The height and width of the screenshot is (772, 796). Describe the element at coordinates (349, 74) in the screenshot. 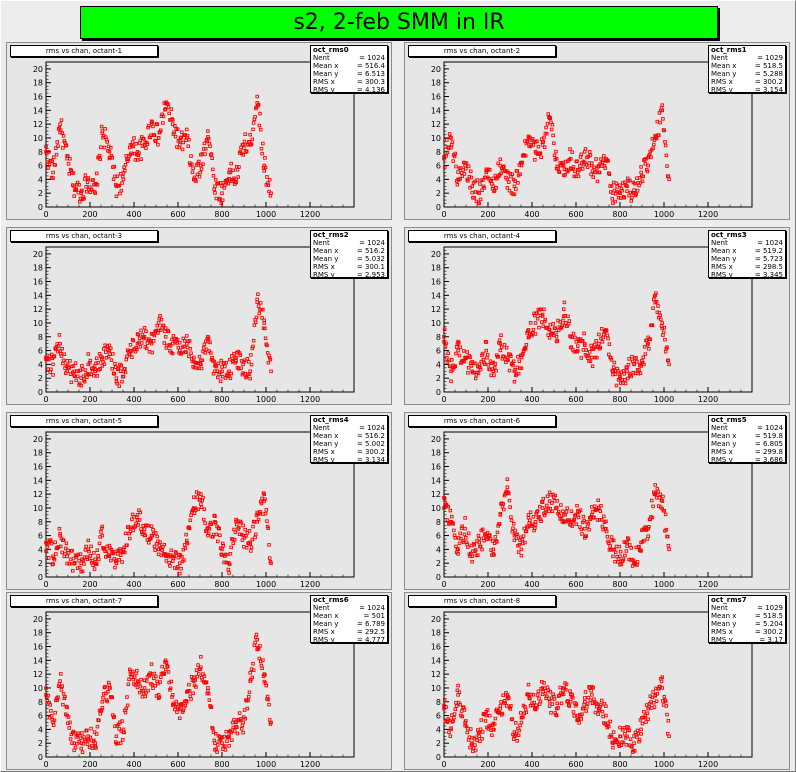

I see `stats-row-mean-y: Mean y = 6.513` at that location.